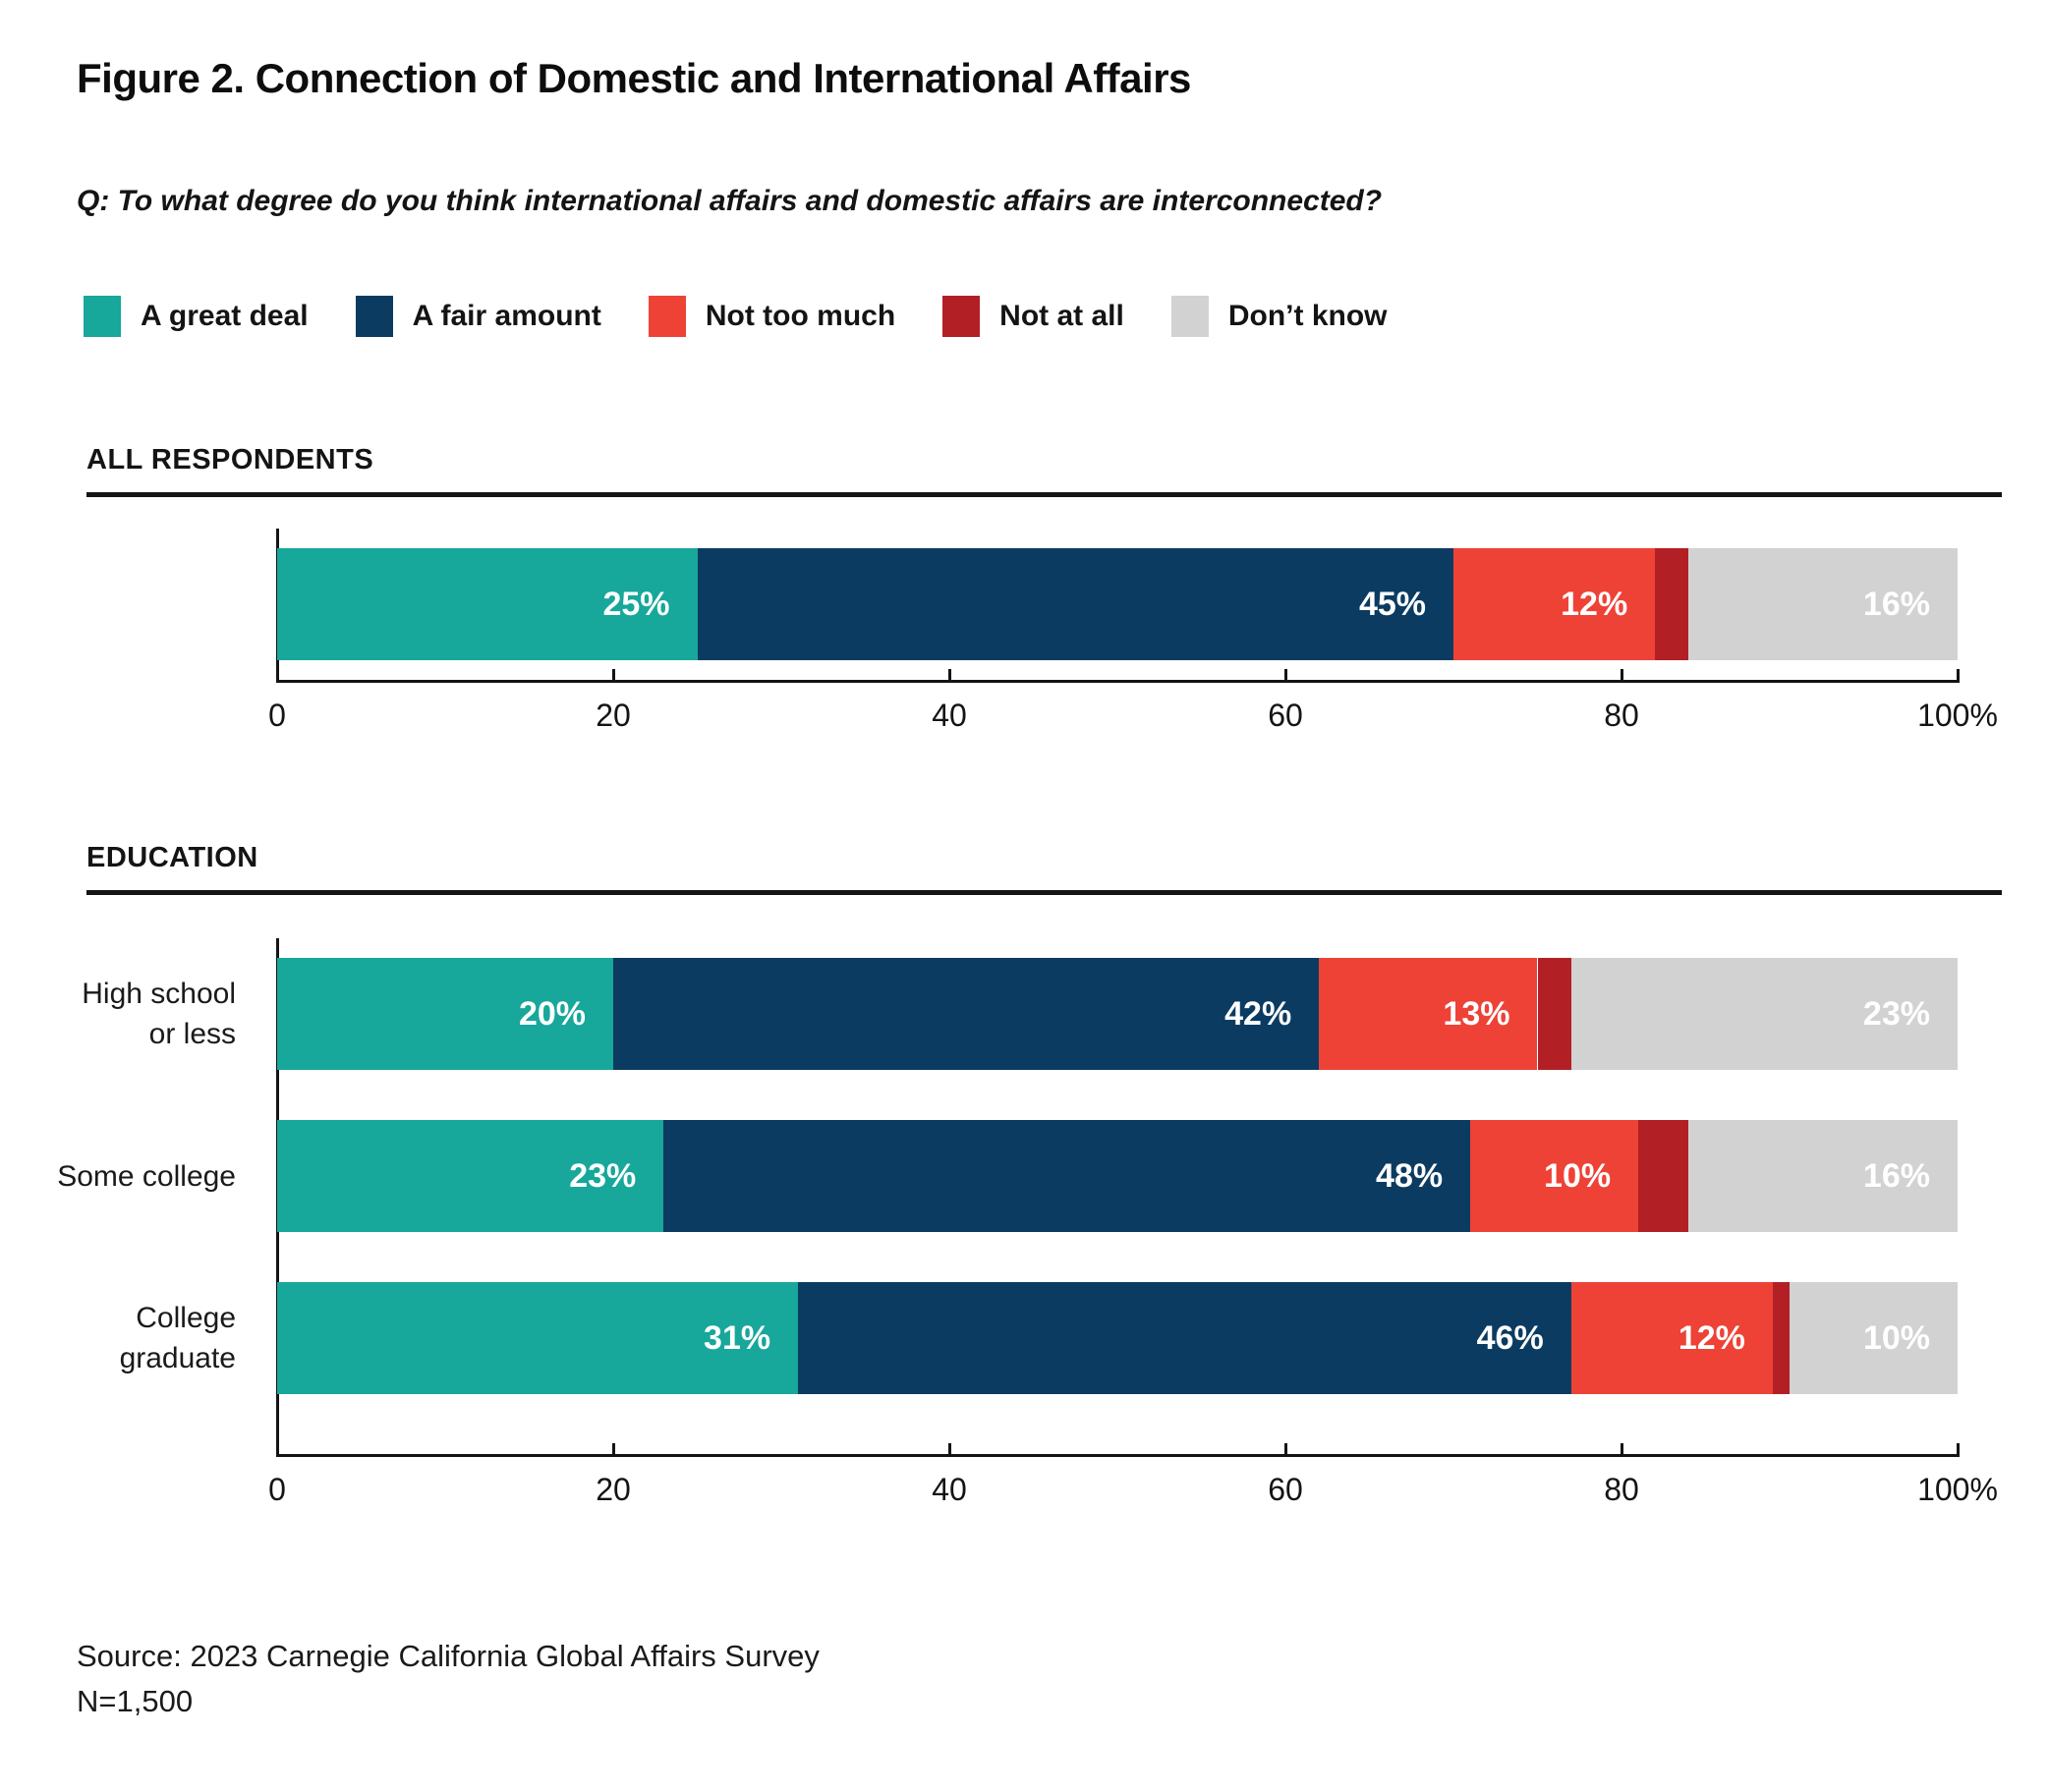  What do you see at coordinates (230, 460) in the screenshot?
I see `section-title: ALL RESPONDENTS` at bounding box center [230, 460].